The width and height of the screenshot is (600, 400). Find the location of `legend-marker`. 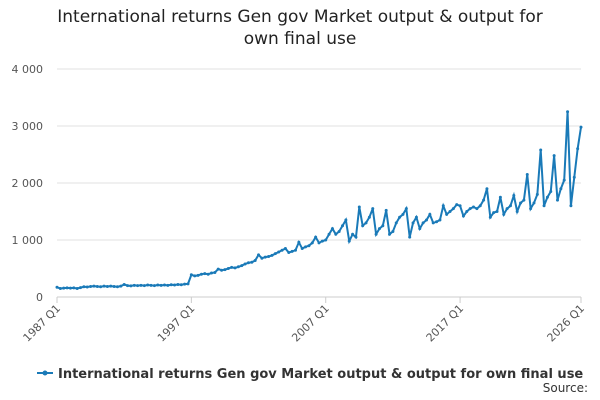

legend-marker is located at coordinates (45, 373).